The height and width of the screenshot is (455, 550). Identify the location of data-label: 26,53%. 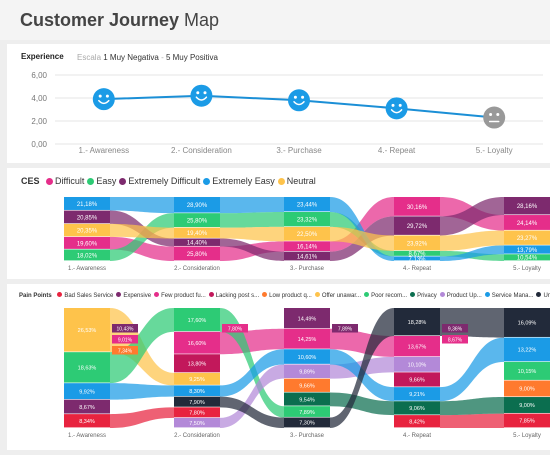
(87, 331).